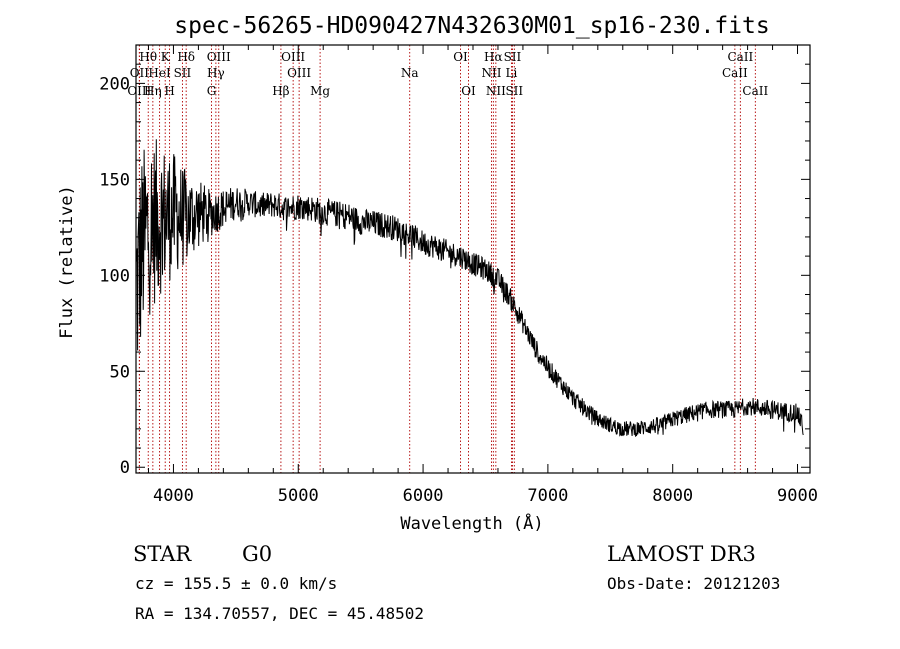 This screenshot has height=649, width=900. What do you see at coordinates (547, 496) in the screenshot?
I see `x-tick-label: 7000` at bounding box center [547, 496].